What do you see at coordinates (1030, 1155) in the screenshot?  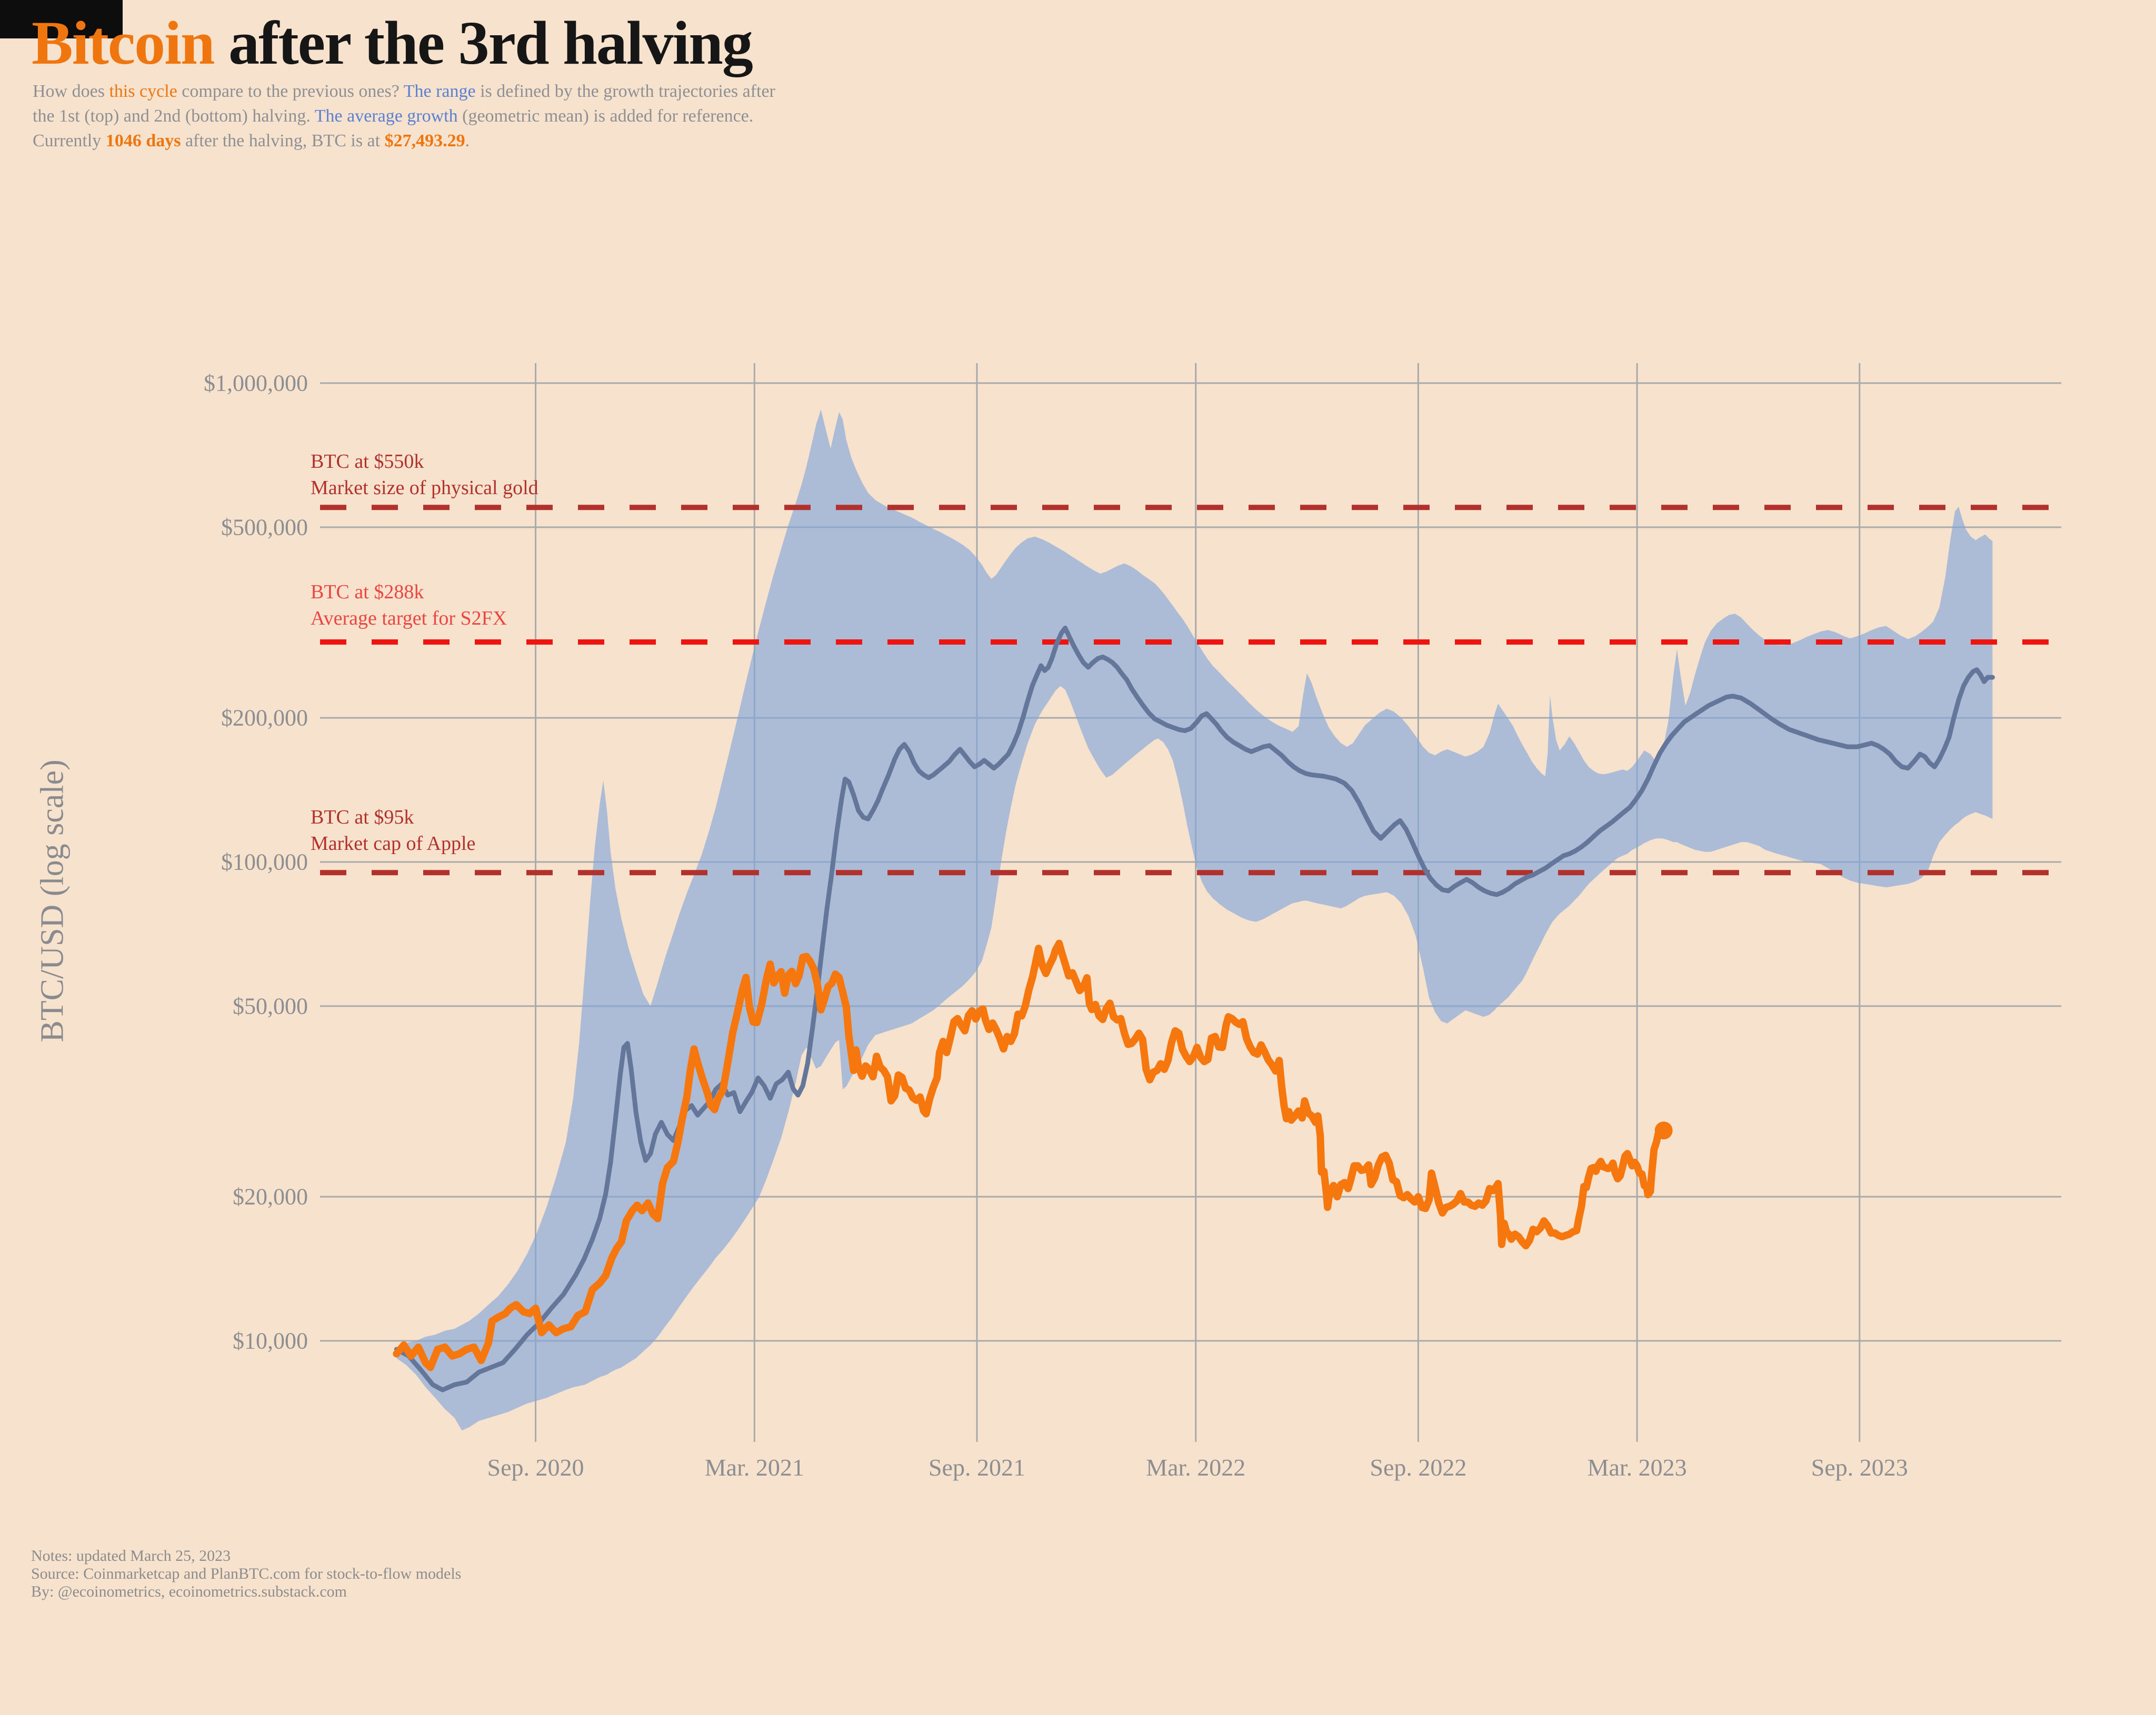 I see `current-cycle-line` at bounding box center [1030, 1155].